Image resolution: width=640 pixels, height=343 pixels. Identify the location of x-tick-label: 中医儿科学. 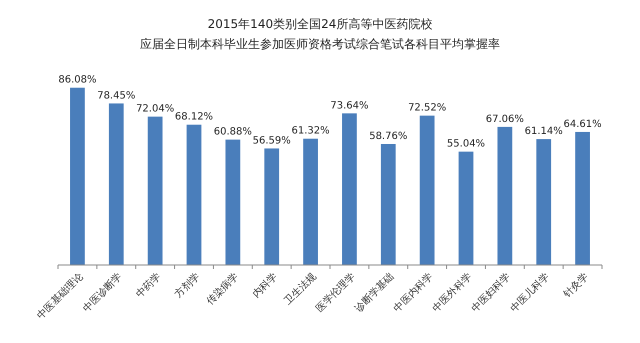
(530, 292).